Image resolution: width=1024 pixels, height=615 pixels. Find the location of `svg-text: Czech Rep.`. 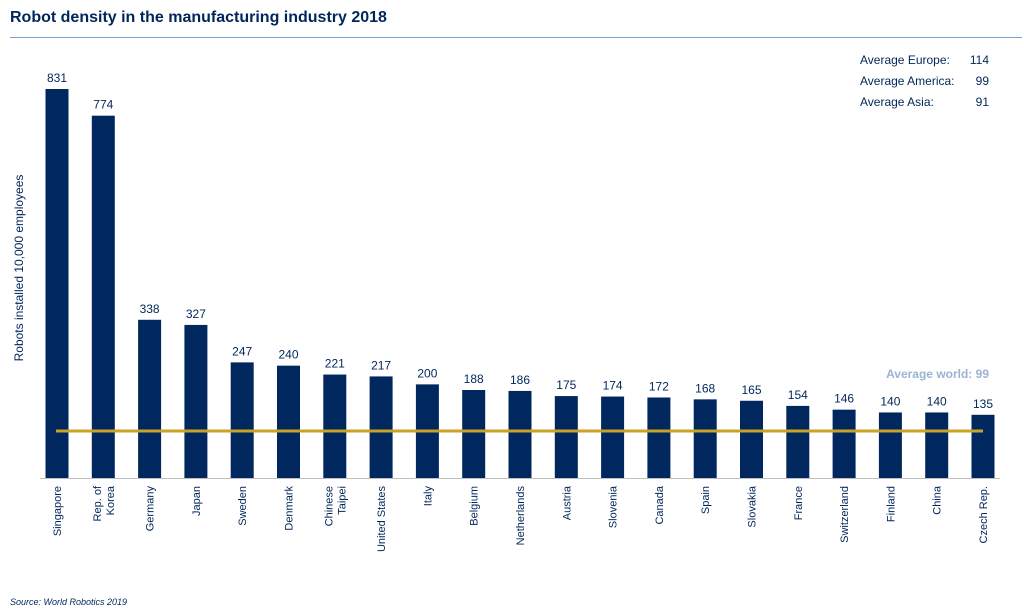

svg-text: Czech Rep. is located at coordinates (984, 514).